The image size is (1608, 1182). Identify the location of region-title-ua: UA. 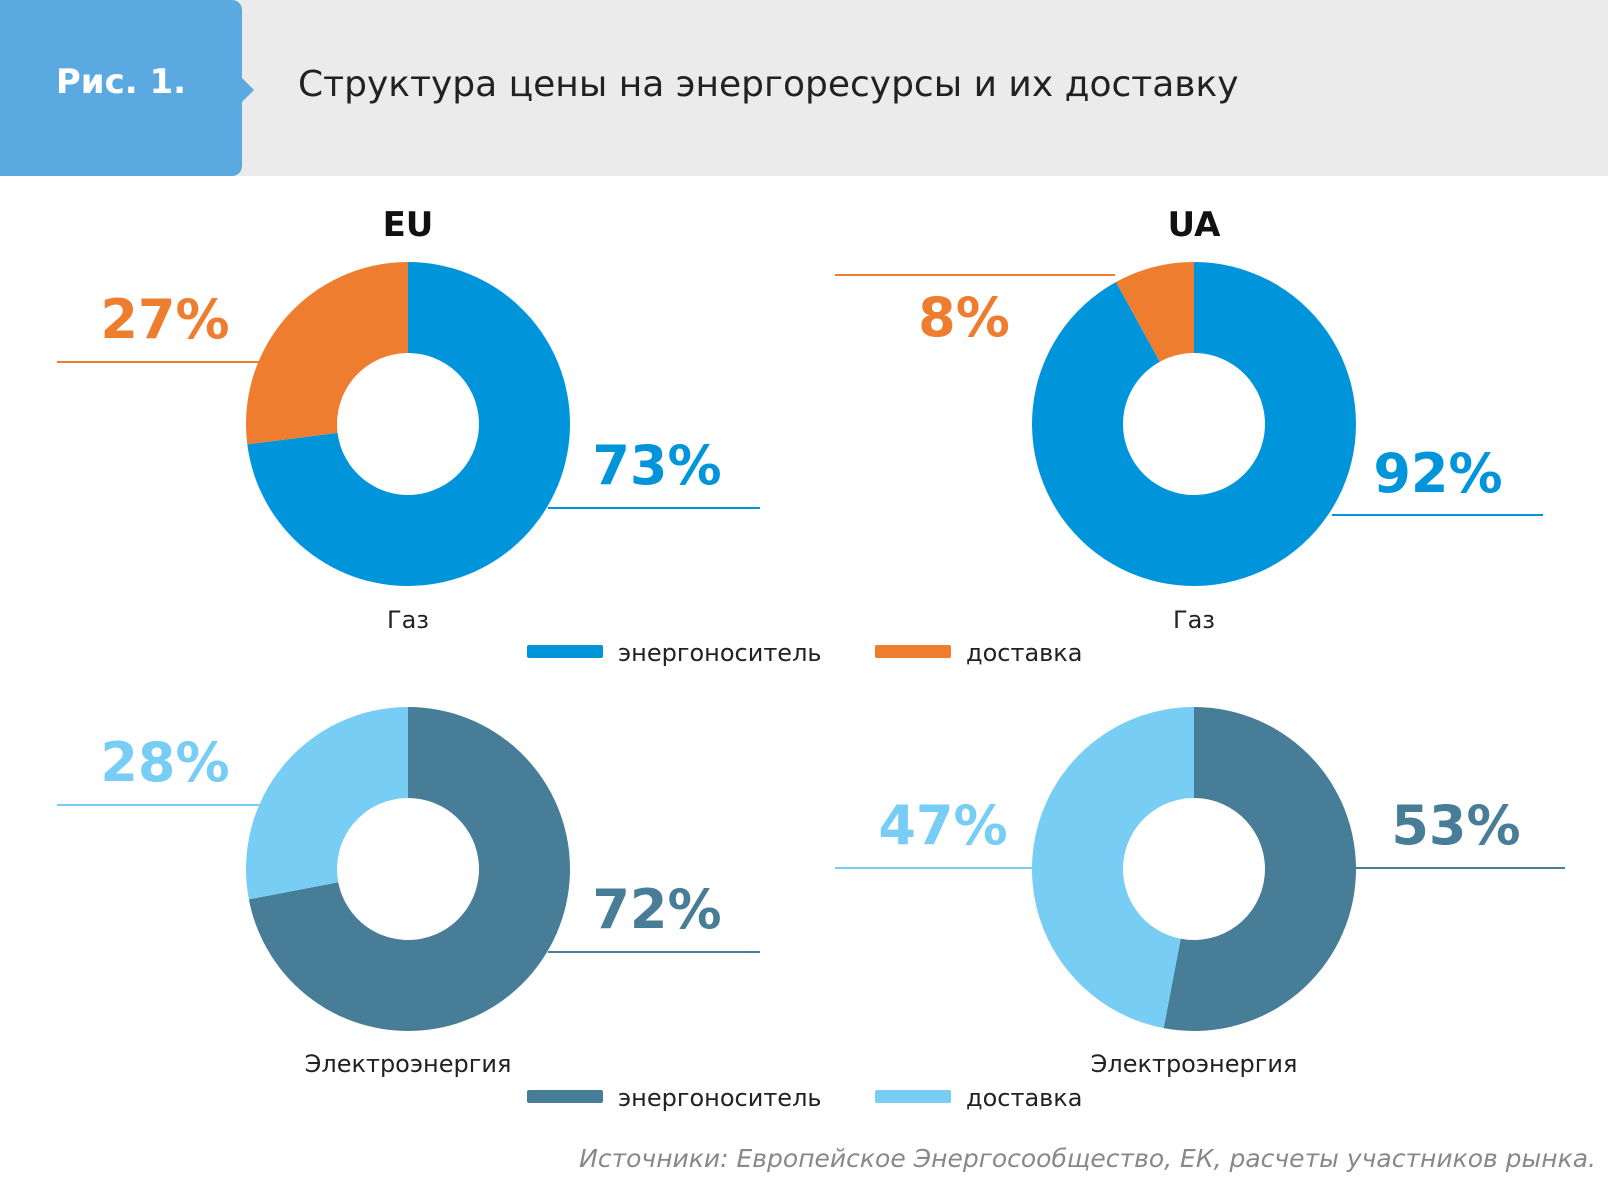
(1195, 225).